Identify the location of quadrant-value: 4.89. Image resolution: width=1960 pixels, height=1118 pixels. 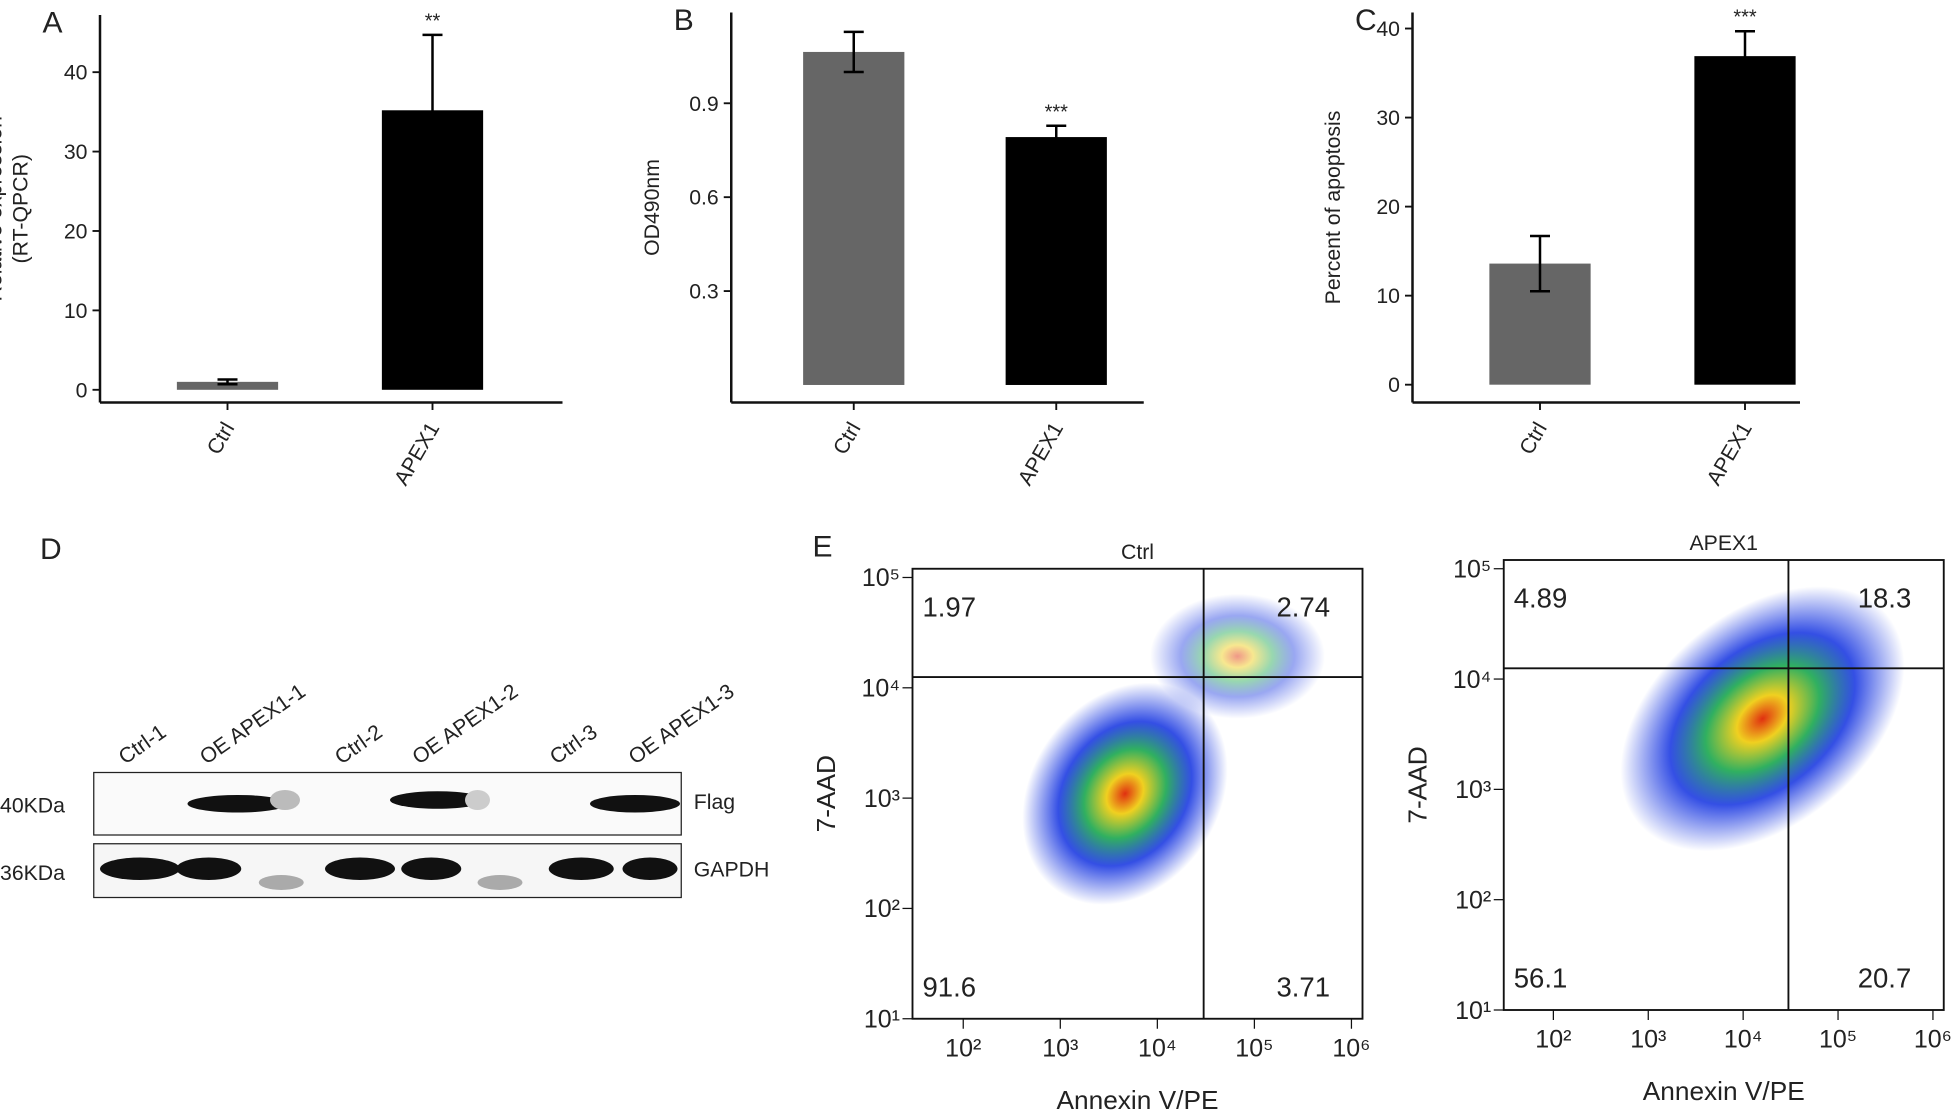
(1541, 598).